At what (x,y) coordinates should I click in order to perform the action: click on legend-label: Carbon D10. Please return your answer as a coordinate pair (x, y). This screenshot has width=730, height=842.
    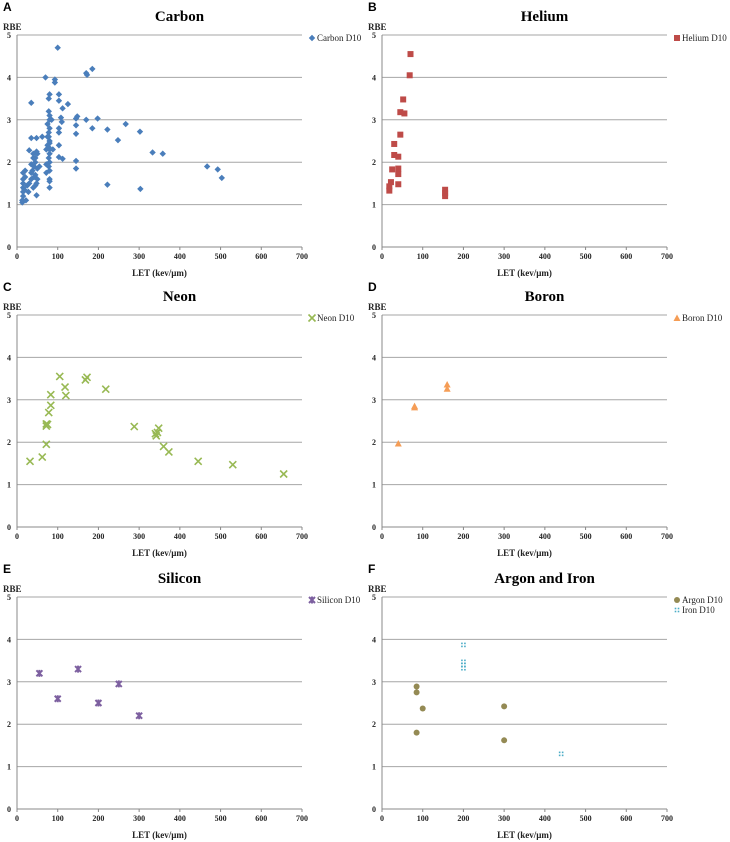
    Looking at the image, I should click on (339, 38).